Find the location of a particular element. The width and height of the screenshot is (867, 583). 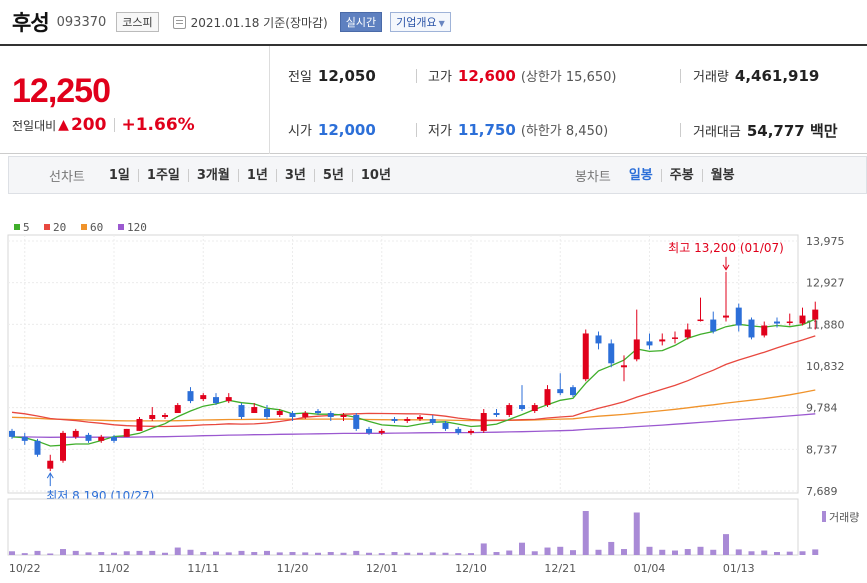

candle-monthly: 월봉 is located at coordinates (722, 175).